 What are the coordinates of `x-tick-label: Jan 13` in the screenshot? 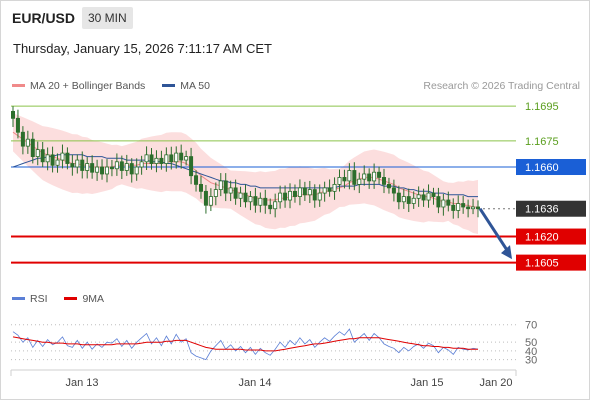 It's located at (81, 383).